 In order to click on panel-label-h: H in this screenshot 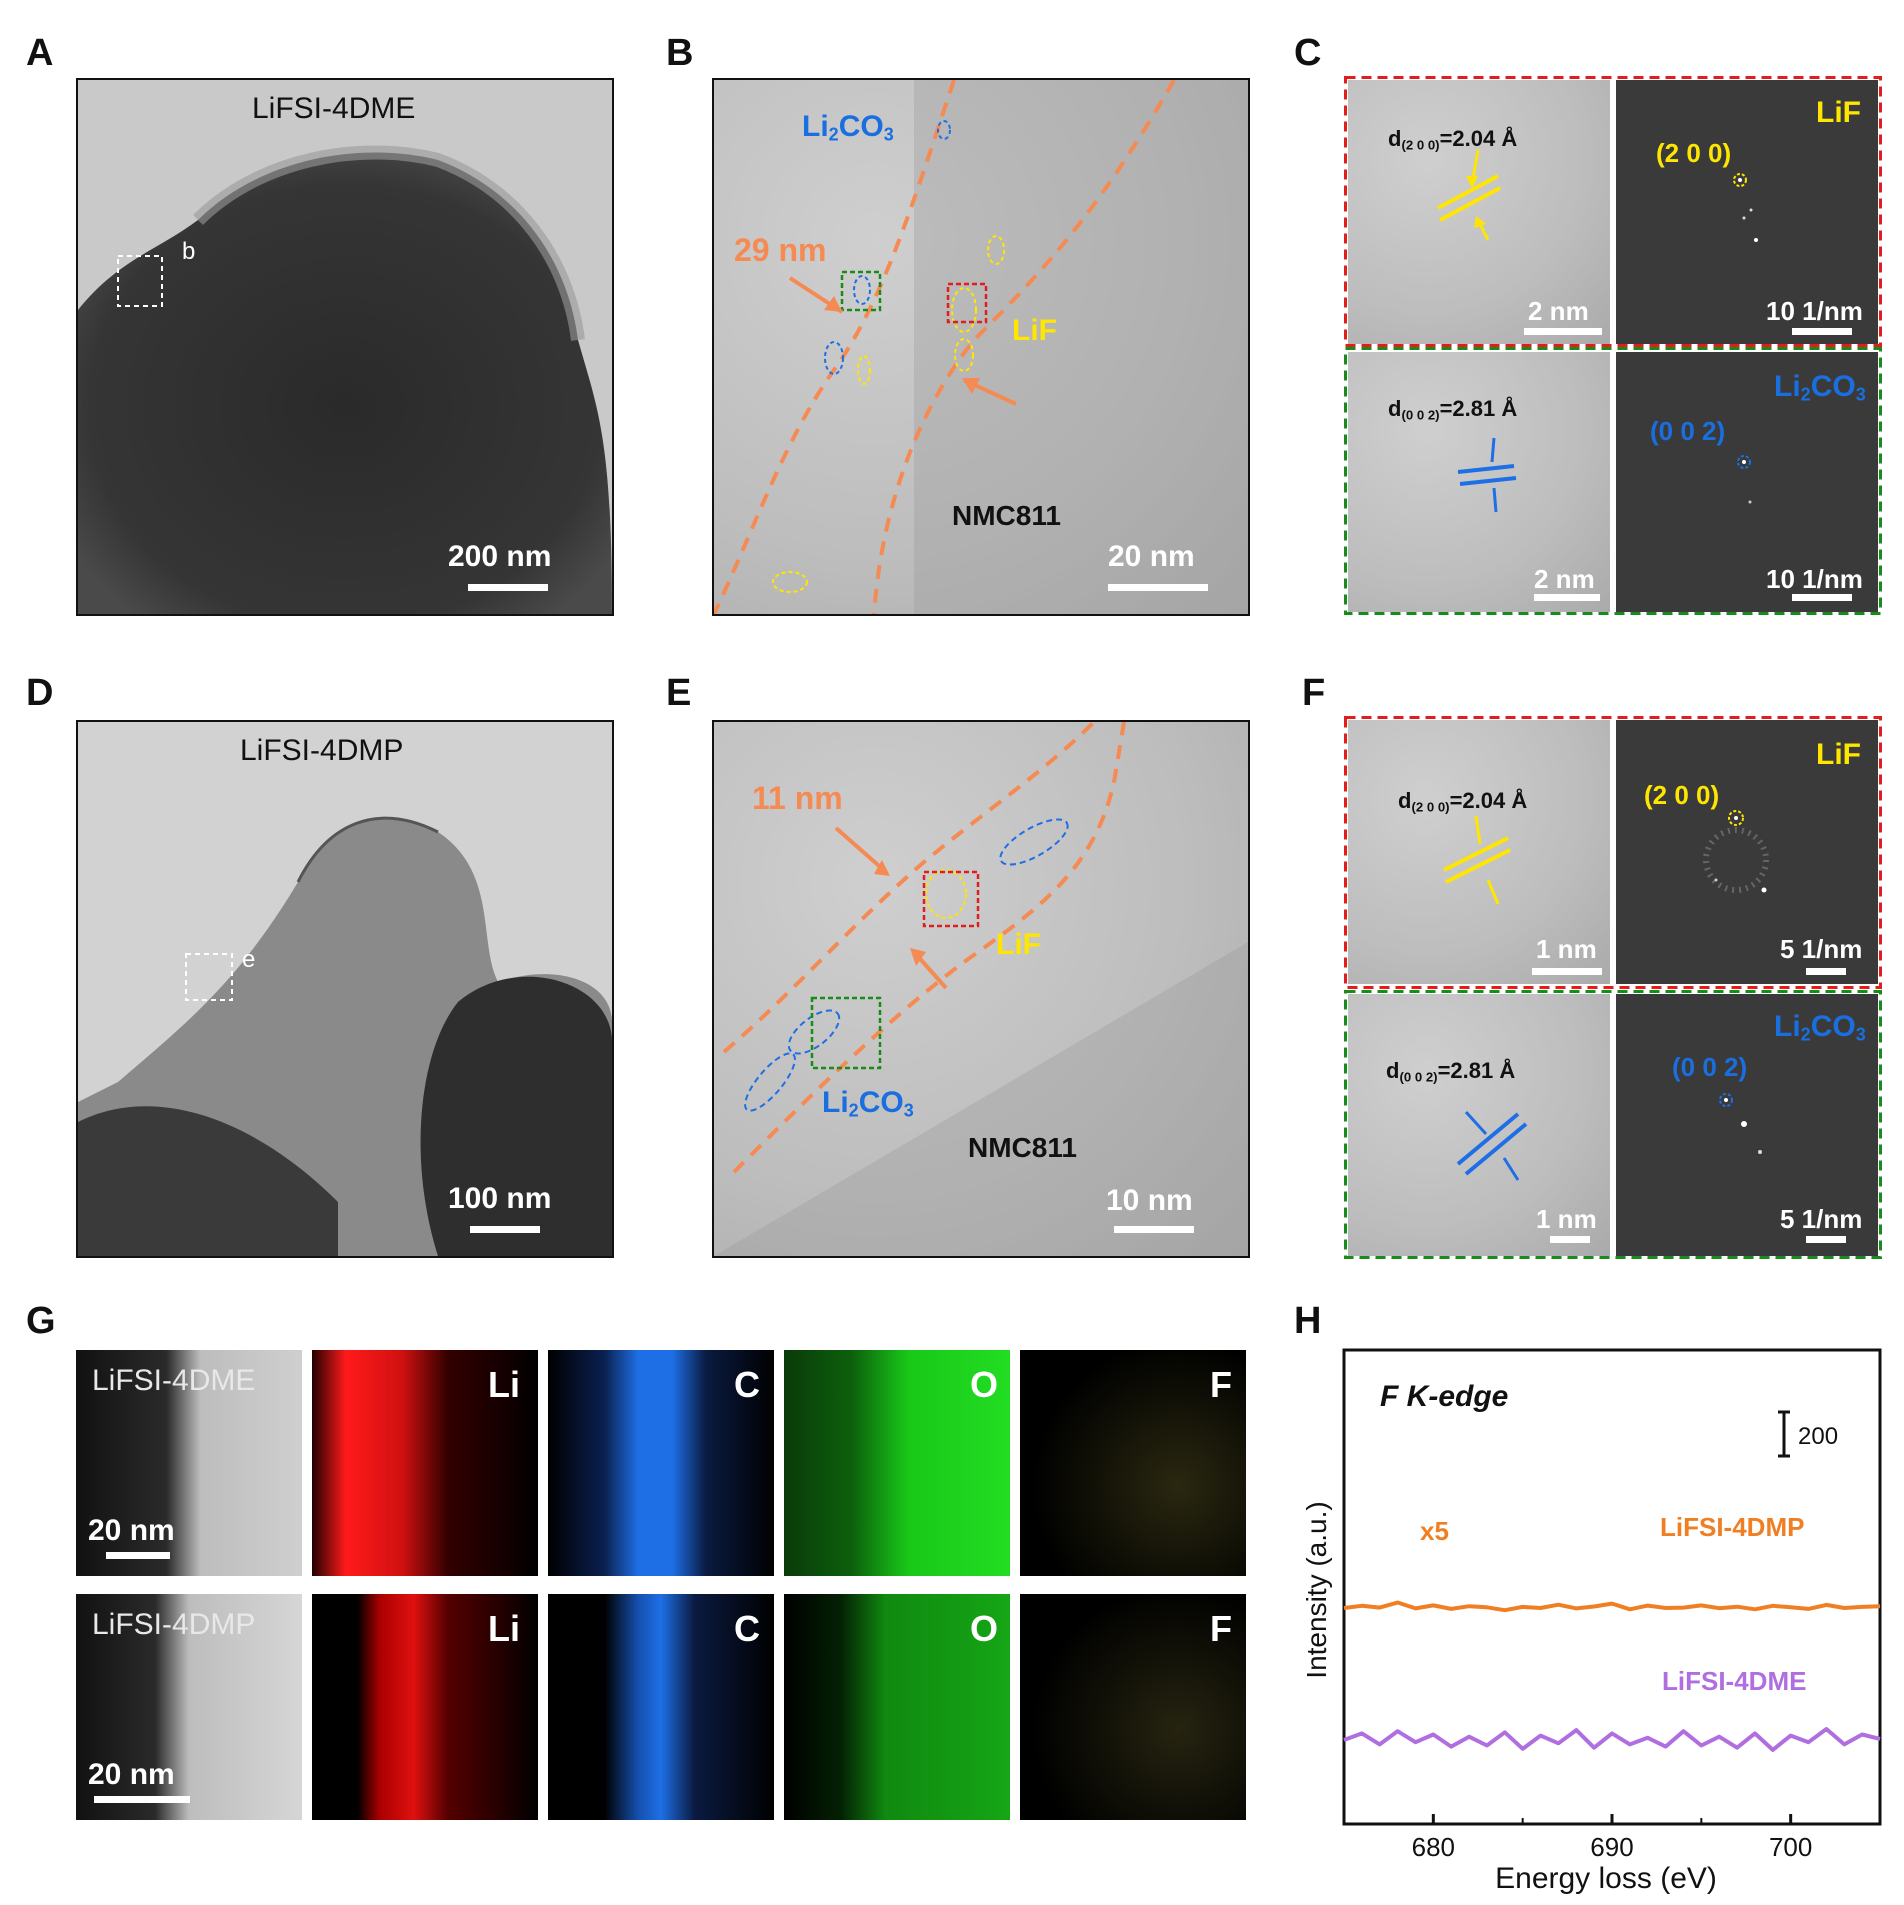, I will do `click(1308, 1321)`.